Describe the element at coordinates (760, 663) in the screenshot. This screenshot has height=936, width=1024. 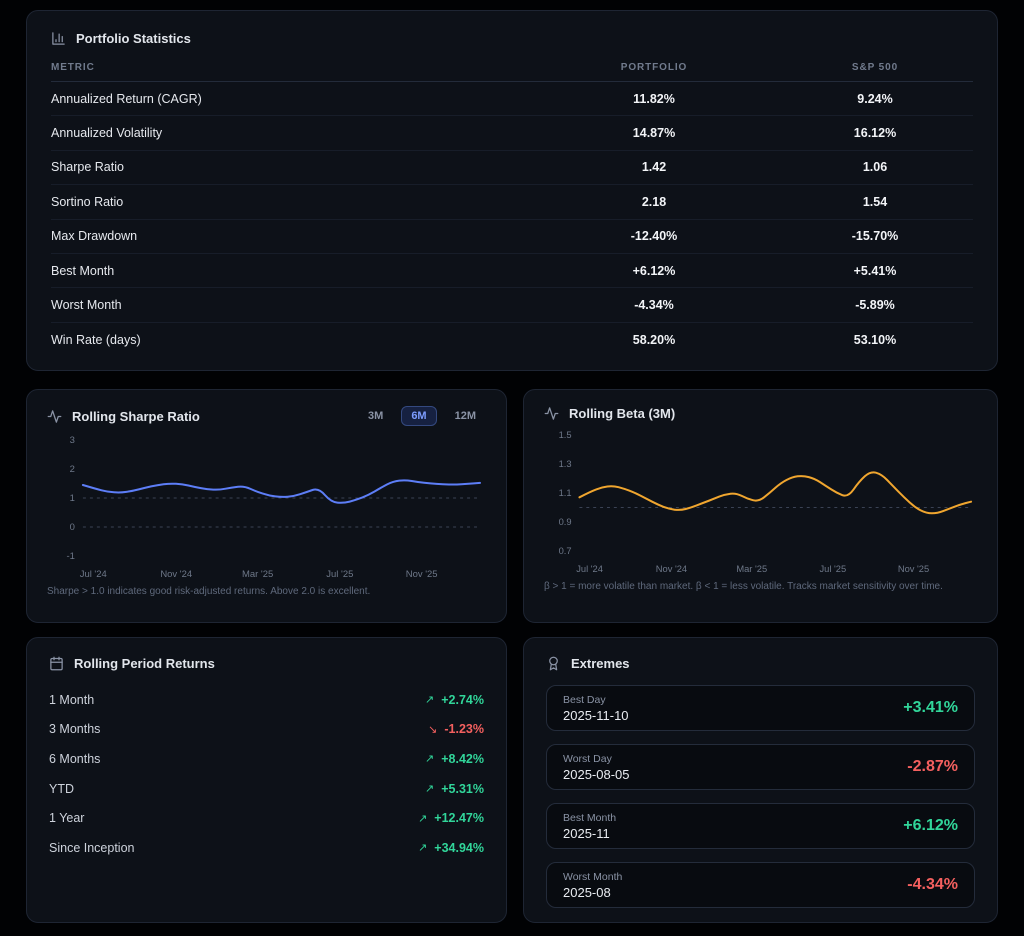
I see `extremes-header: Extremes` at that location.